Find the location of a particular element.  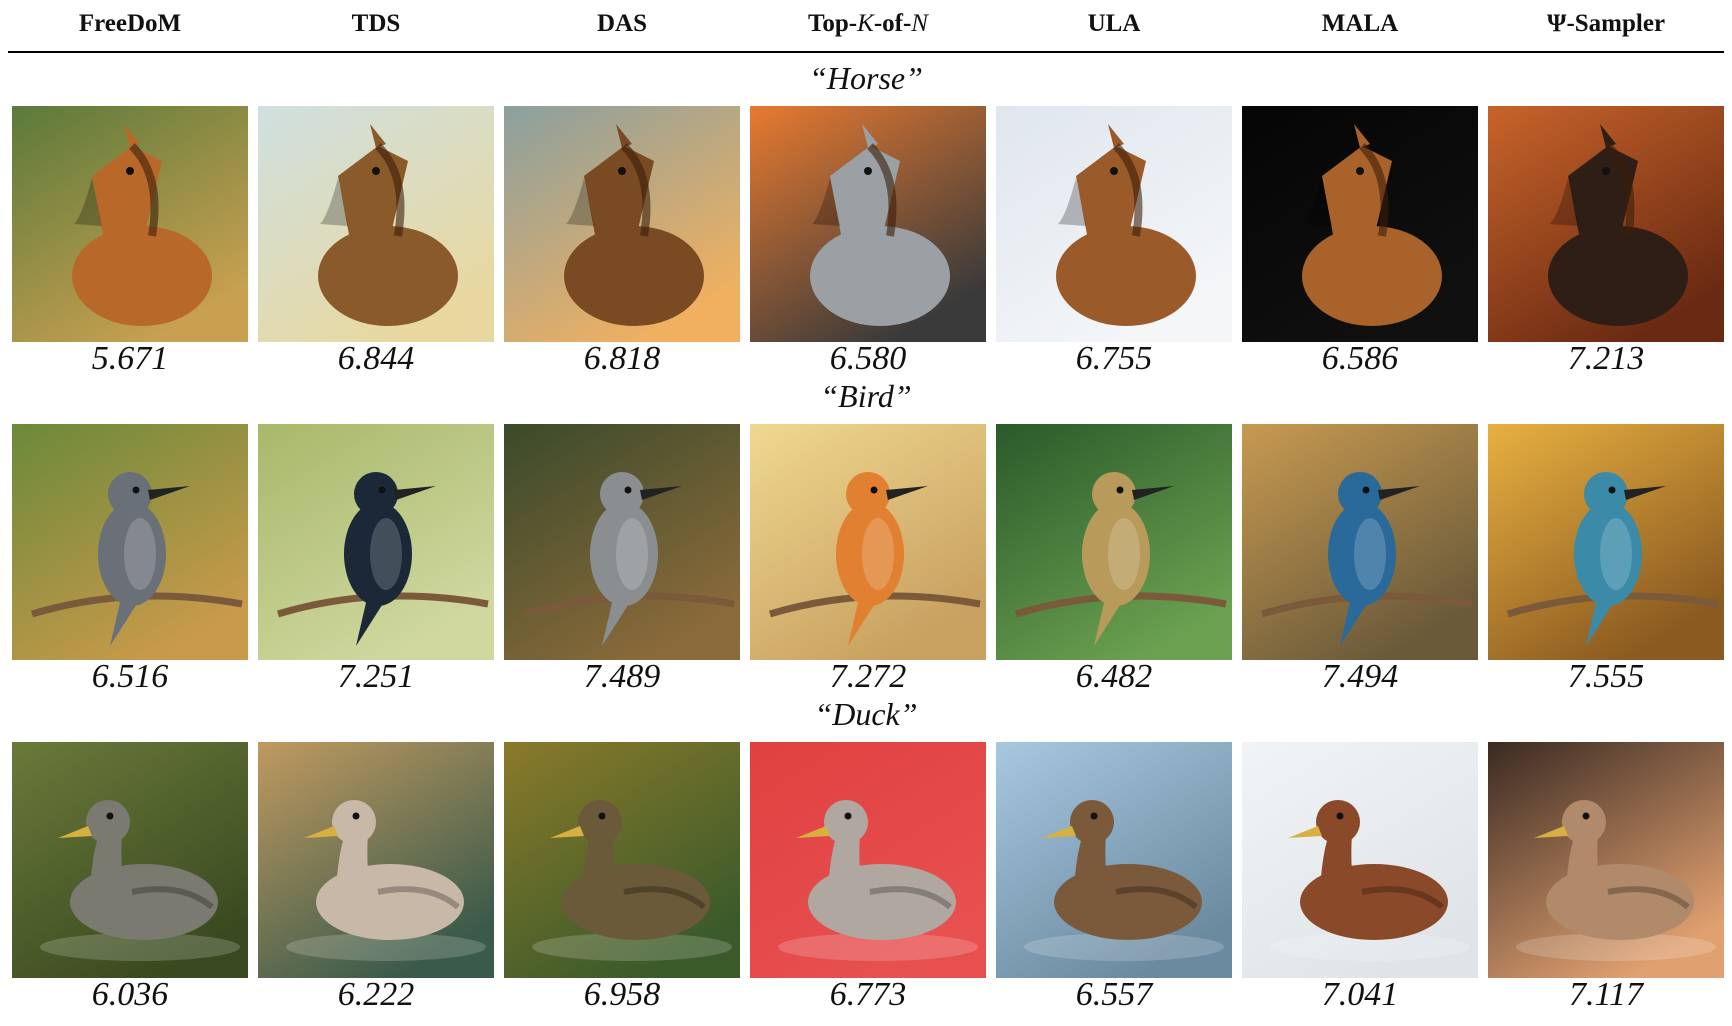

row-prompt: “Bird” is located at coordinates (866, 396).